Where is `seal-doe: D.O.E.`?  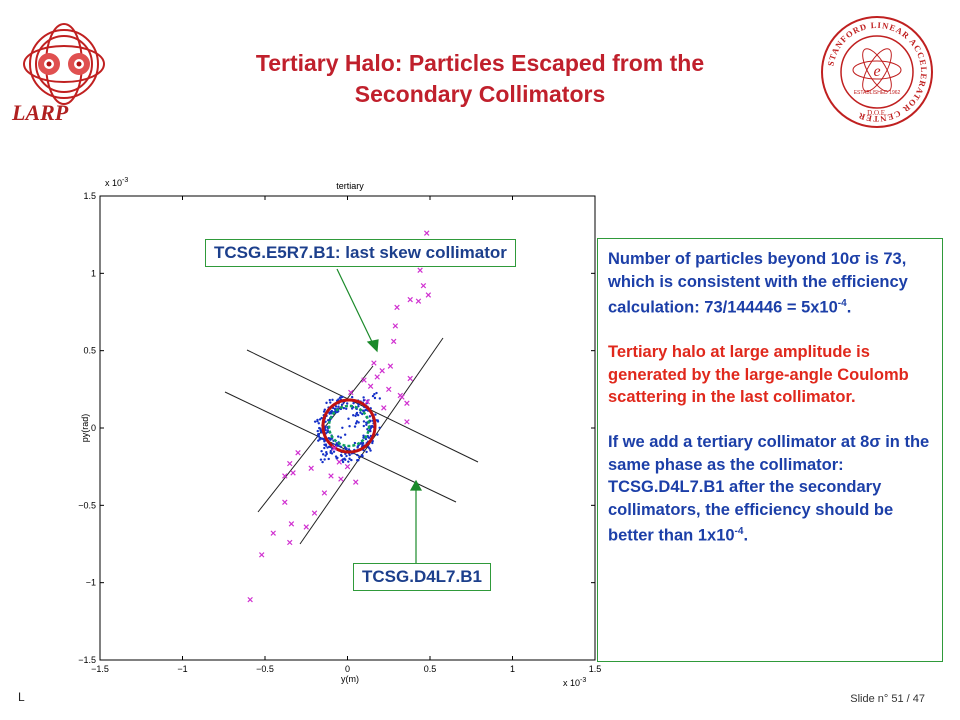
seal-doe: D.O.E. is located at coordinates (877, 113).